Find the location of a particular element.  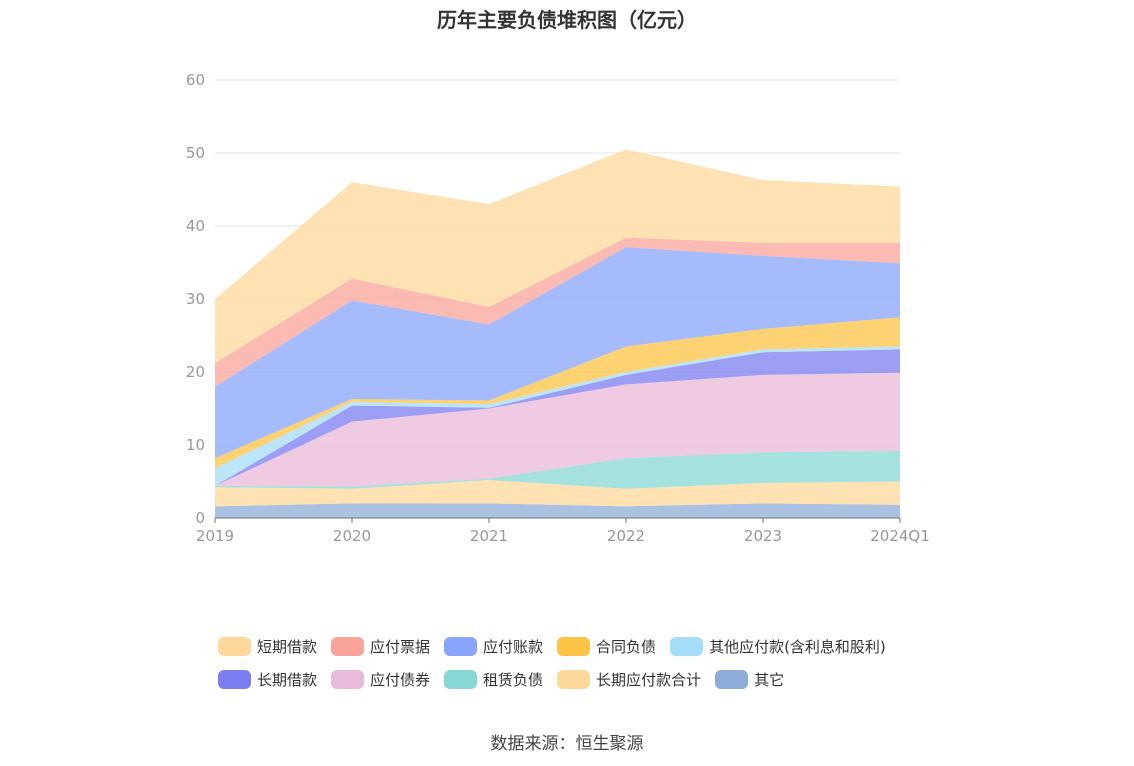

legend-label: 应付债券 is located at coordinates (400, 680).